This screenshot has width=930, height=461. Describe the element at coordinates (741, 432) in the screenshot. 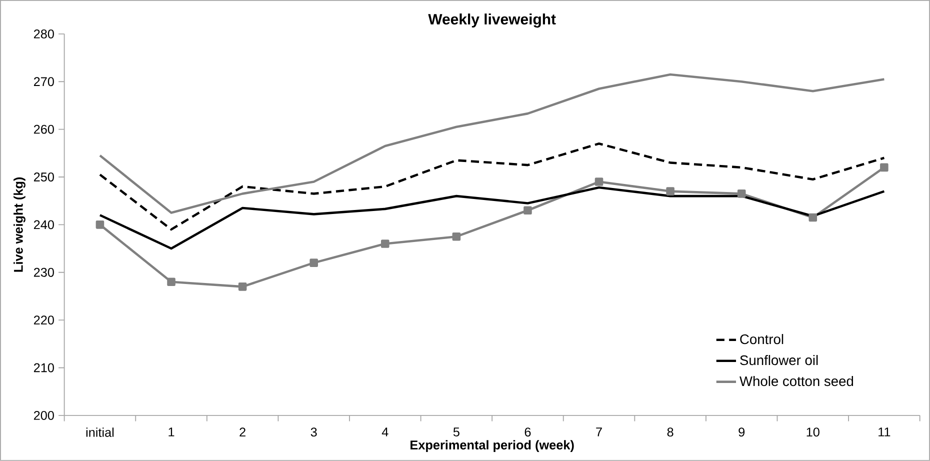

I see `x-tick-label: 9` at that location.